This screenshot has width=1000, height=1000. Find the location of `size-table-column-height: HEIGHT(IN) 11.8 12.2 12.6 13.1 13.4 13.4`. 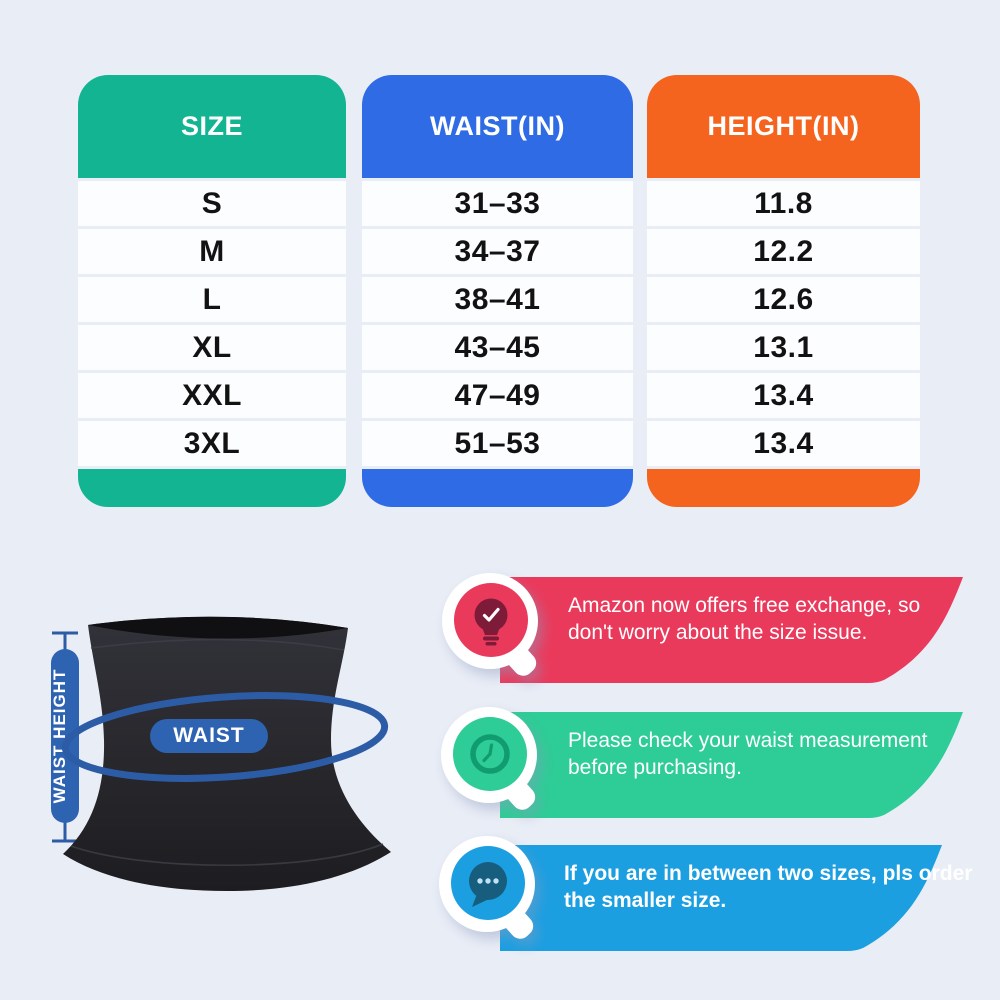

size-table-column-height: HEIGHT(IN) 11.8 12.2 12.6 13.1 13.4 13.4 is located at coordinates (783, 291).